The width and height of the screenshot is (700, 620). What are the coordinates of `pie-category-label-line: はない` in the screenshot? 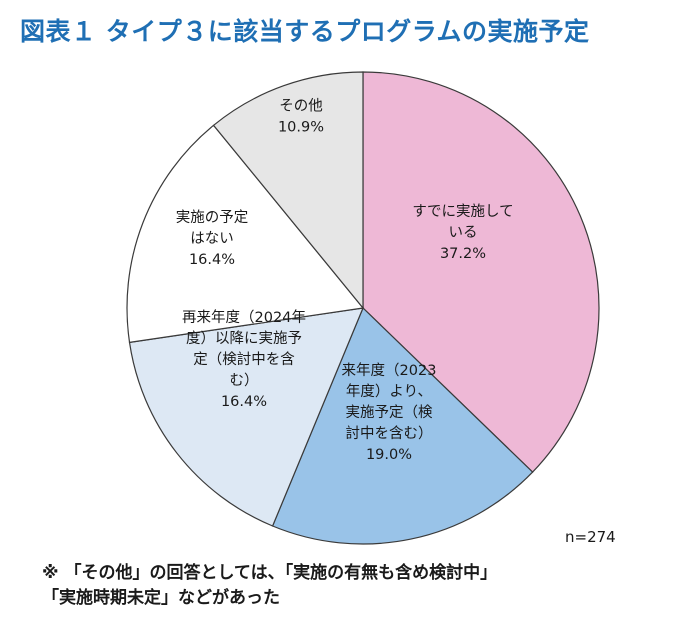 It's located at (212, 238).